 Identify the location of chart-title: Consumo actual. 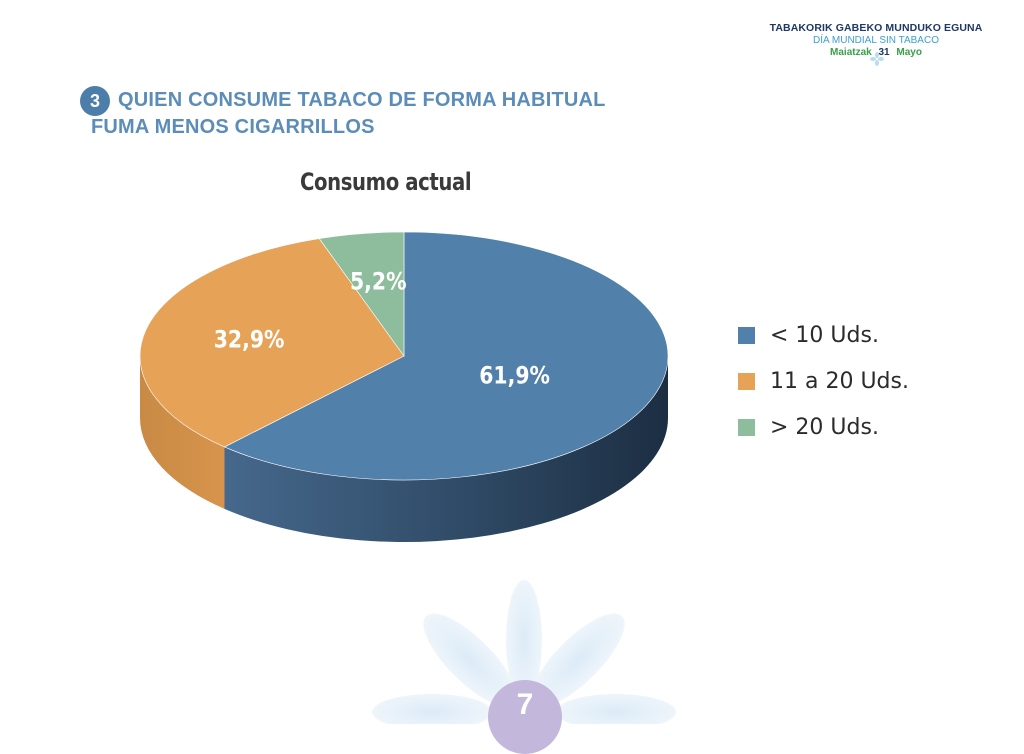
(386, 182).